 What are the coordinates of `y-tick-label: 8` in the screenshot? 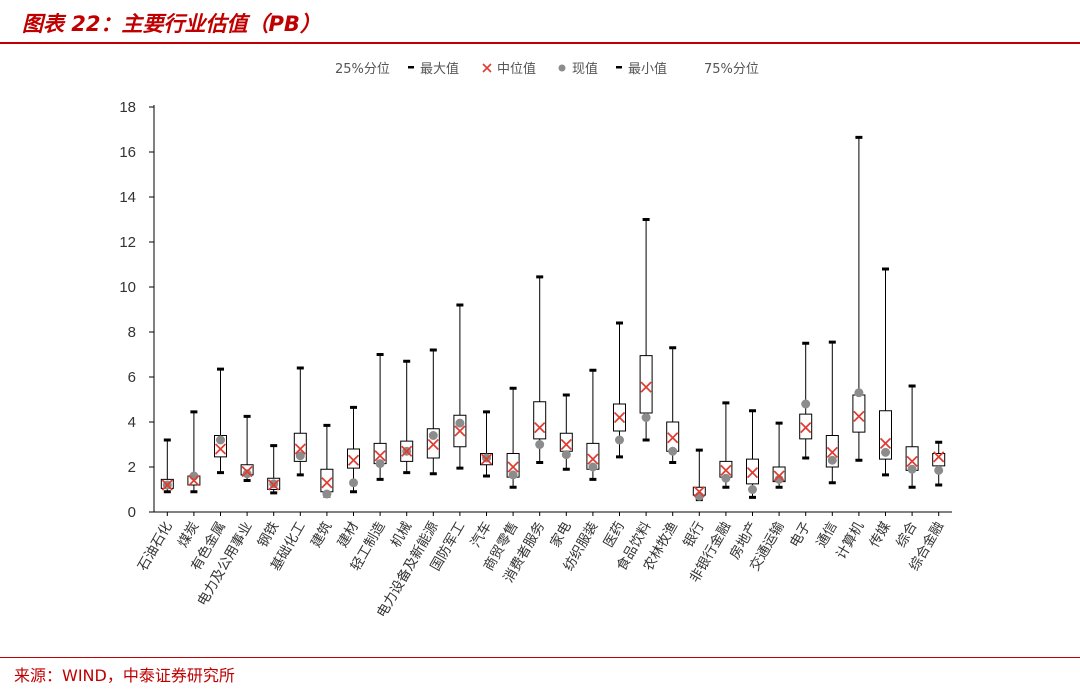 It's located at (132, 332).